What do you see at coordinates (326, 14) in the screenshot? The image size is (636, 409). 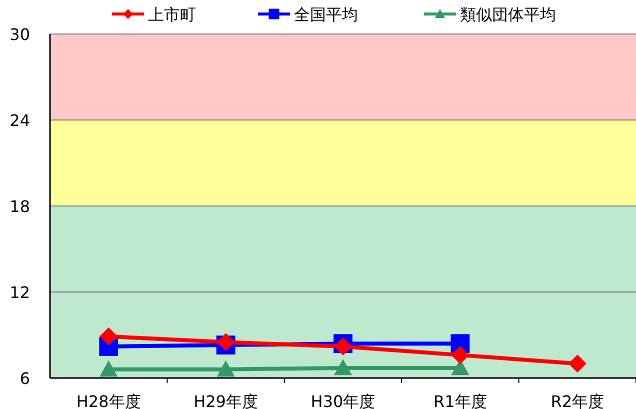 I see `legend-label: 全国平均` at bounding box center [326, 14].